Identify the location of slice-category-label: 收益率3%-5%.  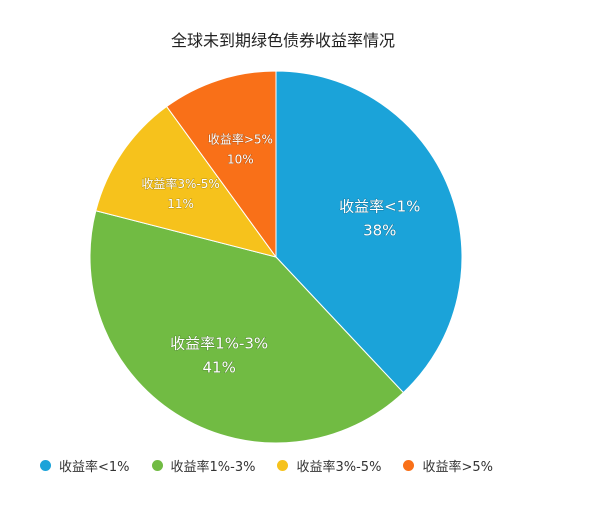
(180, 183).